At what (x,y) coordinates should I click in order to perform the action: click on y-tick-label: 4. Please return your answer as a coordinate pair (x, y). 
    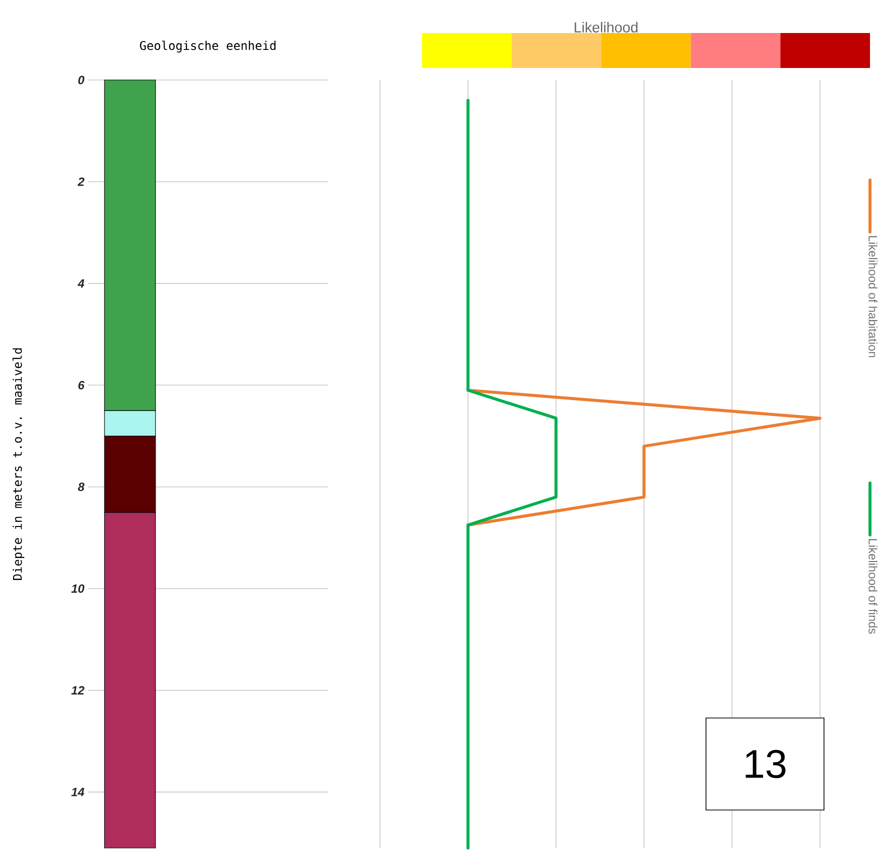
    Looking at the image, I should click on (81, 283).